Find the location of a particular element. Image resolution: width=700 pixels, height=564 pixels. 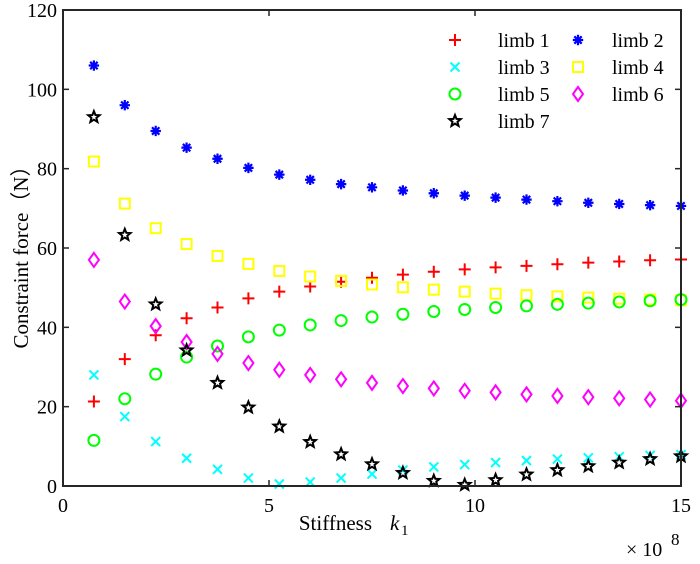

legend-item: limb 2 is located at coordinates (618, 41).